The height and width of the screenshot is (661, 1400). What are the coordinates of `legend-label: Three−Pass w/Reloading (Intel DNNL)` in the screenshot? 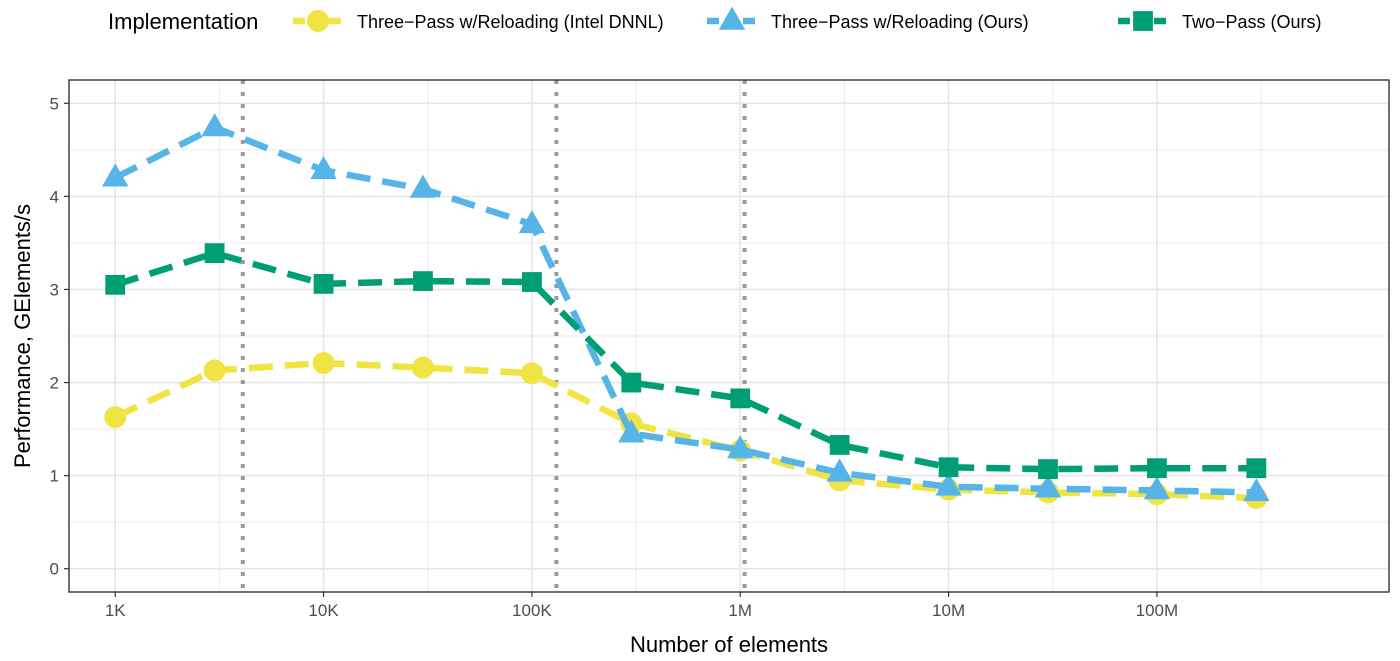 It's located at (510, 22).